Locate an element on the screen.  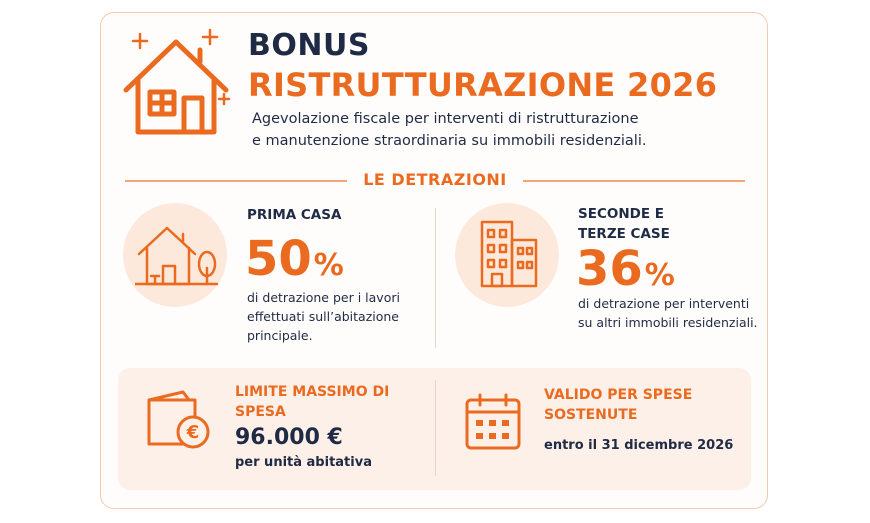
limit-label: LIMITE MASSIMO DI SPESA is located at coordinates (312, 402).